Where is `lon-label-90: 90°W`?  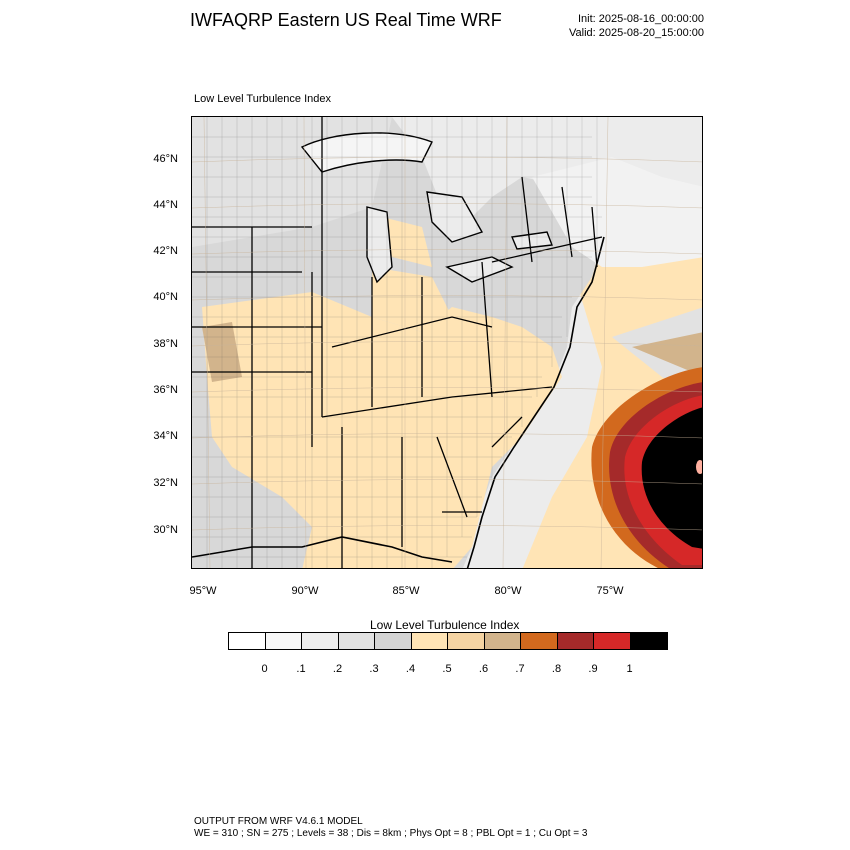
lon-label-90: 90°W is located at coordinates (305, 591).